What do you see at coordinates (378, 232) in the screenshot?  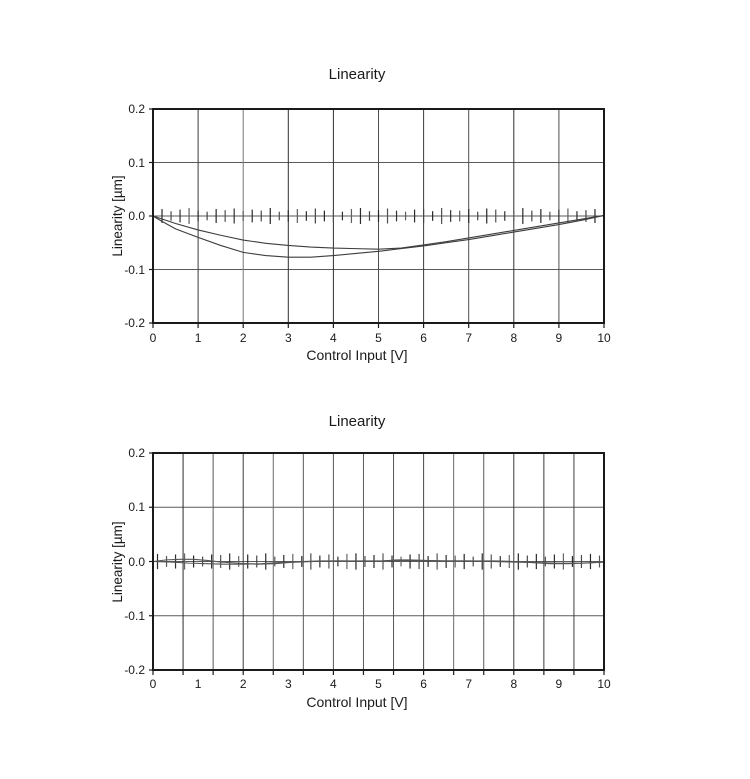 I see `series-hysteresis-upper-branch` at bounding box center [378, 232].